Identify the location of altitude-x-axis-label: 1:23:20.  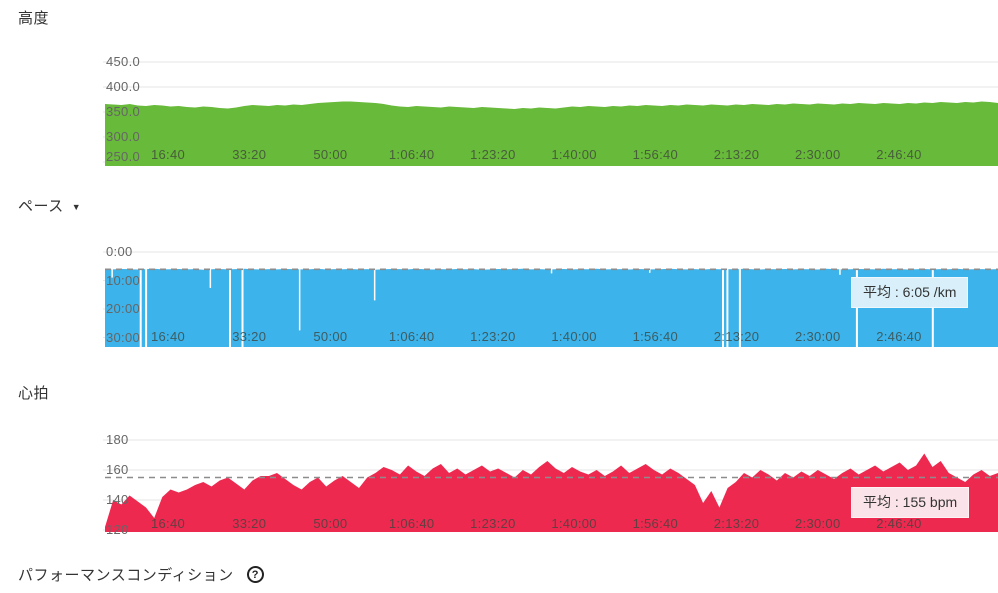
(493, 154).